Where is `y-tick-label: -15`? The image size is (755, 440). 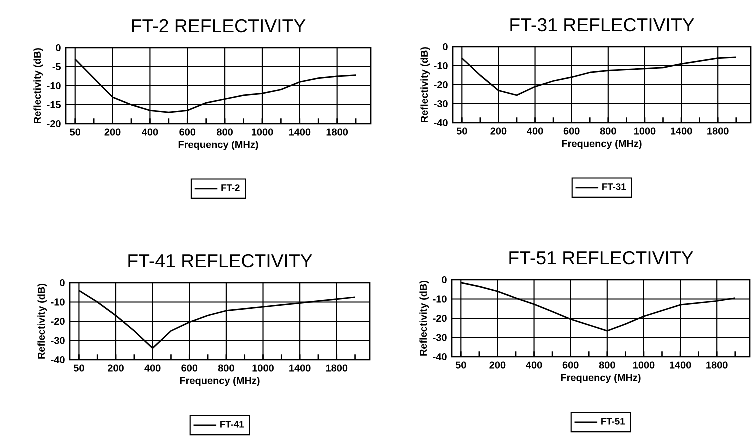 y-tick-label: -15 is located at coordinates (54, 105).